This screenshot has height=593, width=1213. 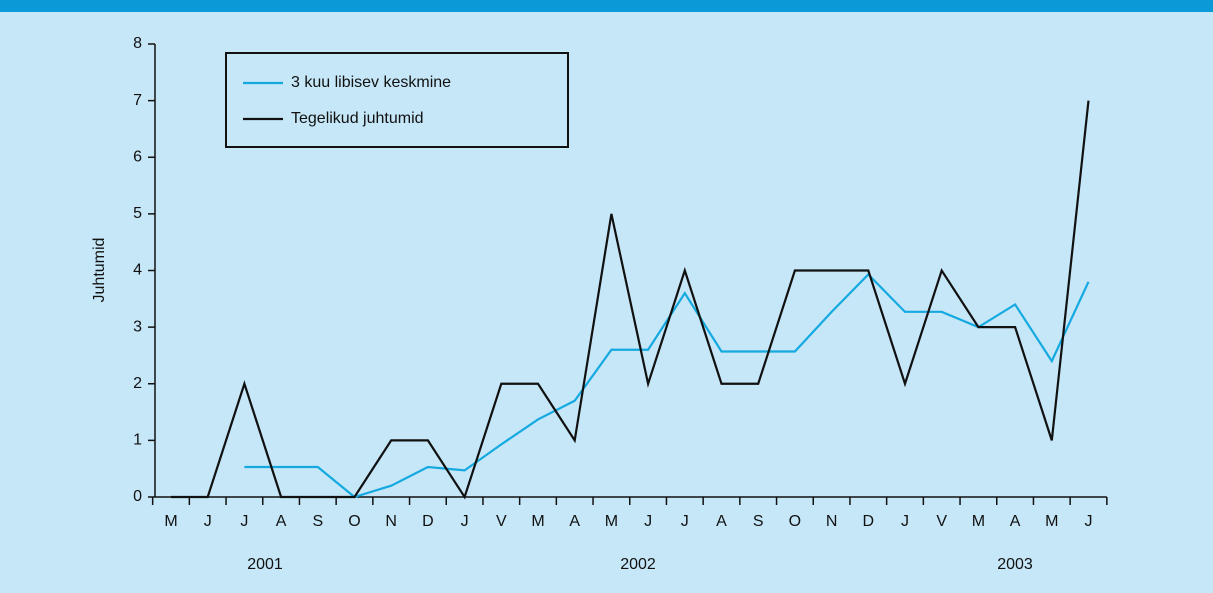 What do you see at coordinates (137, 383) in the screenshot?
I see `y-tick-label: 2` at bounding box center [137, 383].